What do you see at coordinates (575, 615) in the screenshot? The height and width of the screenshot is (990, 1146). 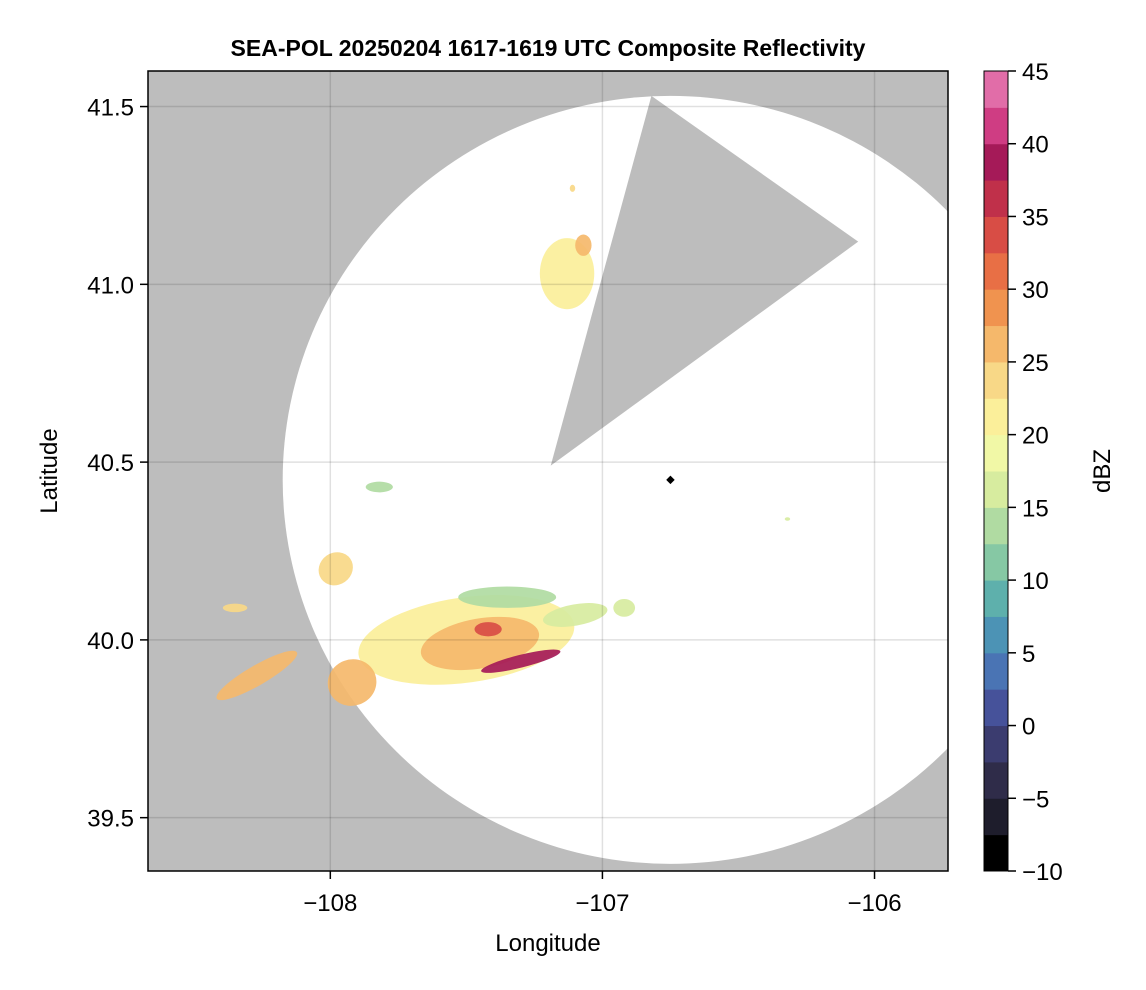 I see `echo-eastern-tail` at bounding box center [575, 615].